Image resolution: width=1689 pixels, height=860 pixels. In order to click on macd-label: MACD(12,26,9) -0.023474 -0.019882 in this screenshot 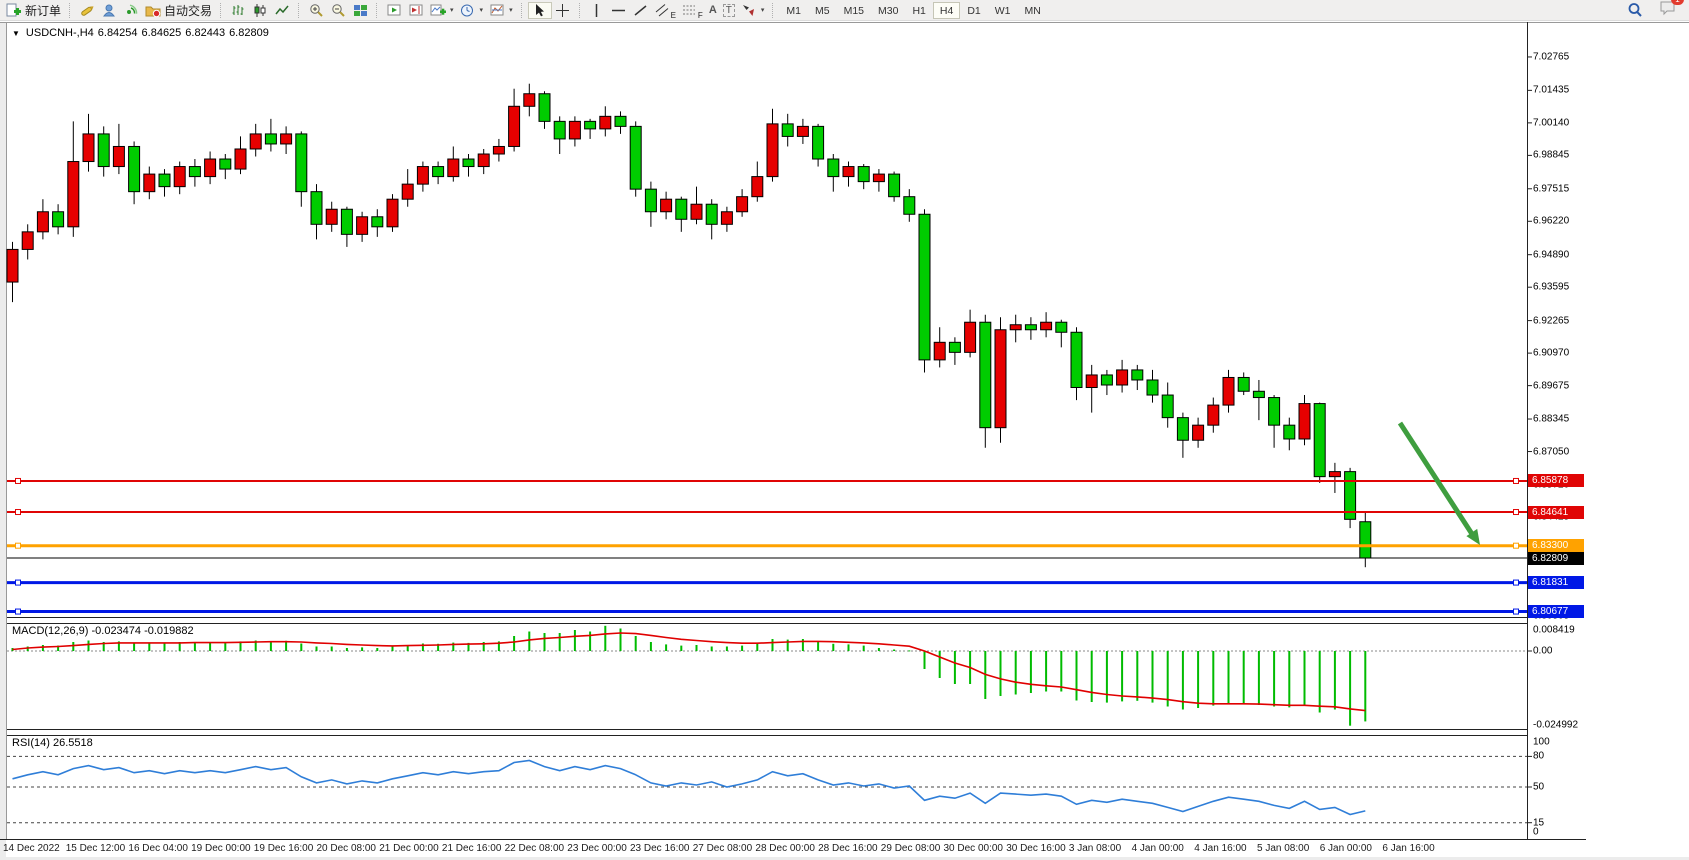, I will do `click(103, 631)`.